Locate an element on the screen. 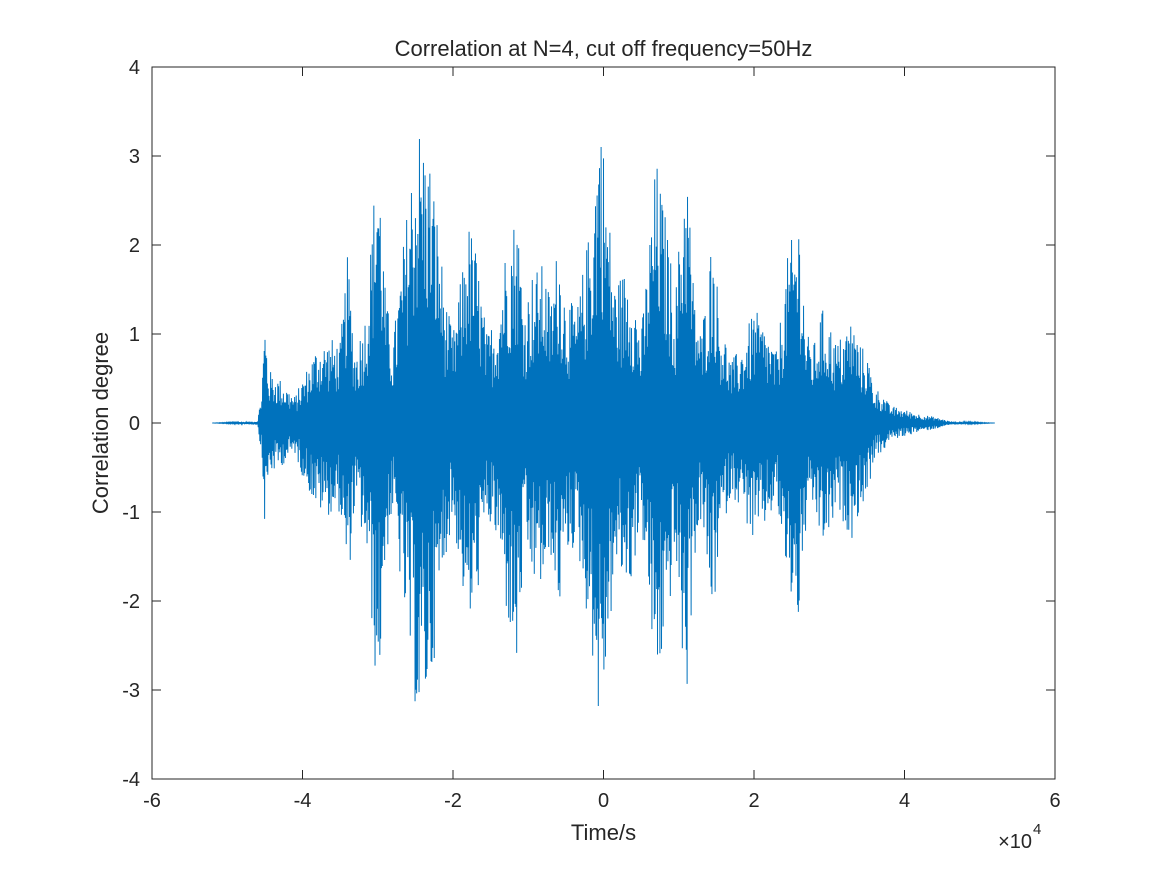 The height and width of the screenshot is (875, 1167). y-tick-label: -4 is located at coordinates (131, 780).